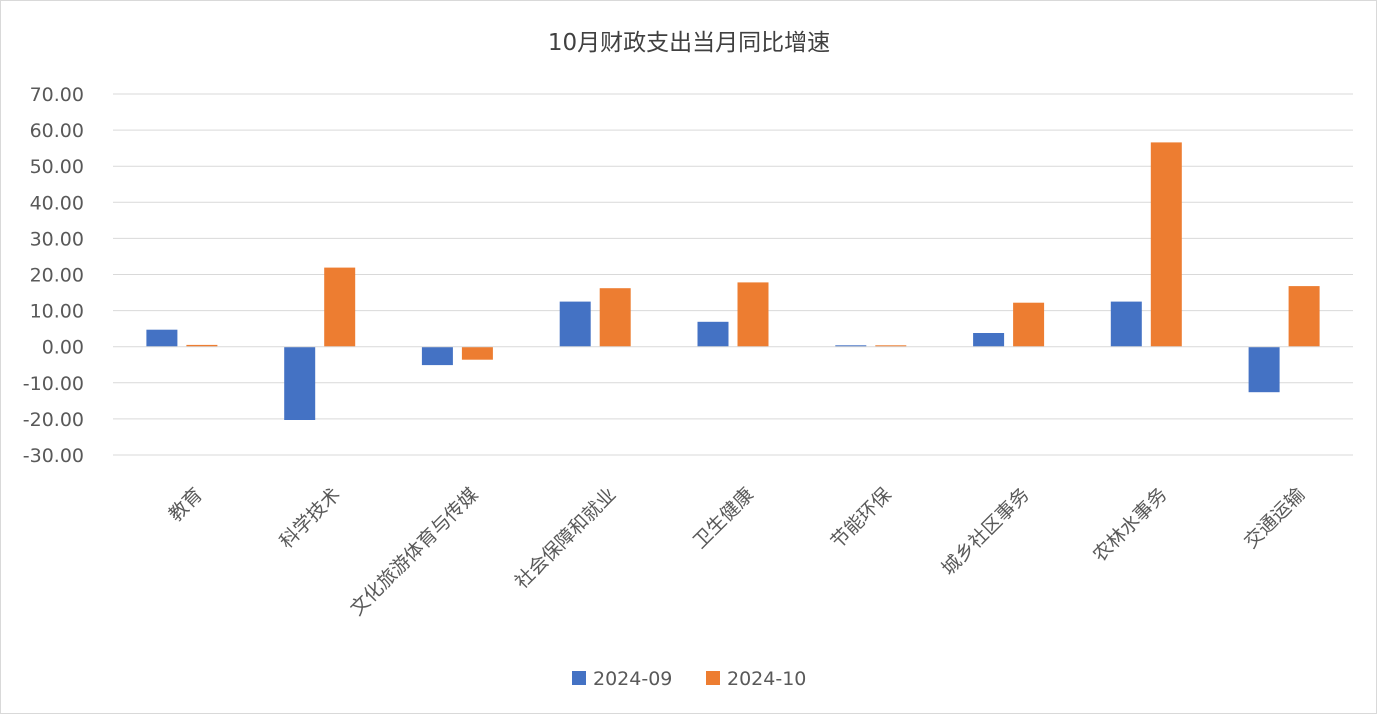 The height and width of the screenshot is (714, 1377). What do you see at coordinates (310, 518) in the screenshot?
I see `x-tick-label: 科学技术` at bounding box center [310, 518].